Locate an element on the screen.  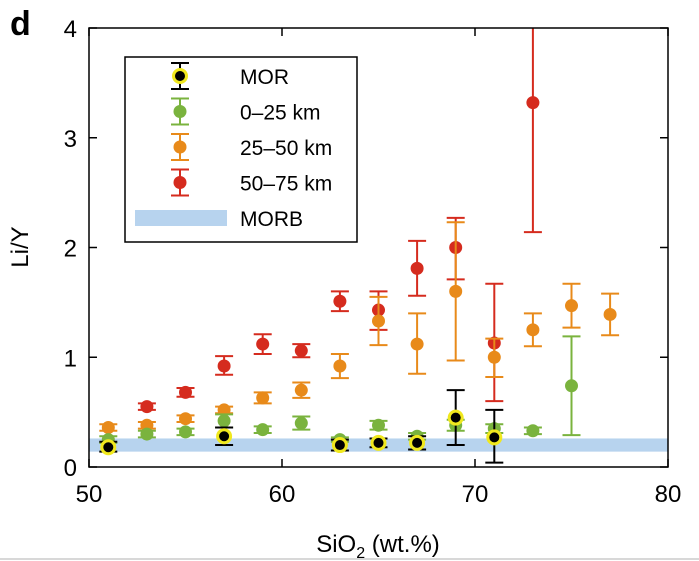
y-axis-label: Li/Y is located at coordinates (20, 246).